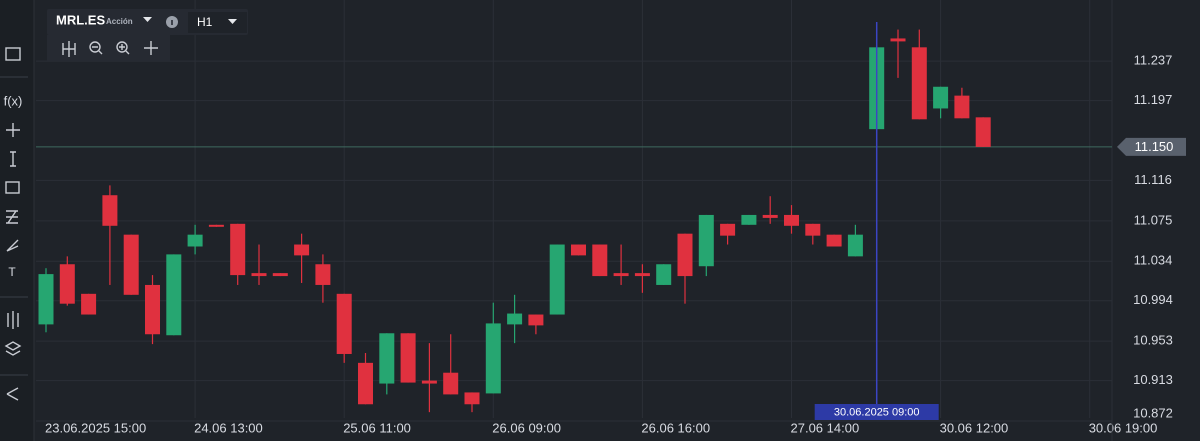 The width and height of the screenshot is (1200, 441). Describe the element at coordinates (124, 49) in the screenshot. I see `zoom-in-glyph` at that location.